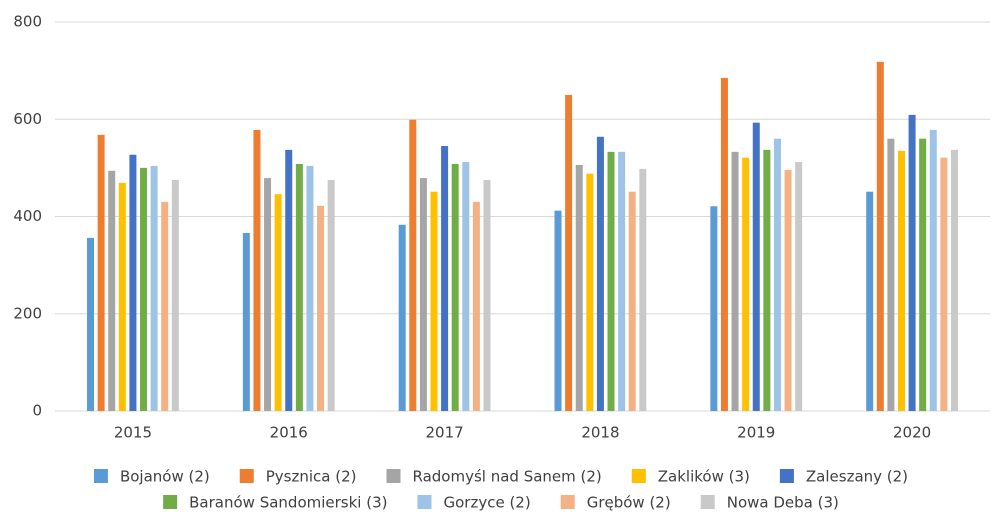  I want to click on legend-label: Baranów Sandomierski (3), so click(288, 503).